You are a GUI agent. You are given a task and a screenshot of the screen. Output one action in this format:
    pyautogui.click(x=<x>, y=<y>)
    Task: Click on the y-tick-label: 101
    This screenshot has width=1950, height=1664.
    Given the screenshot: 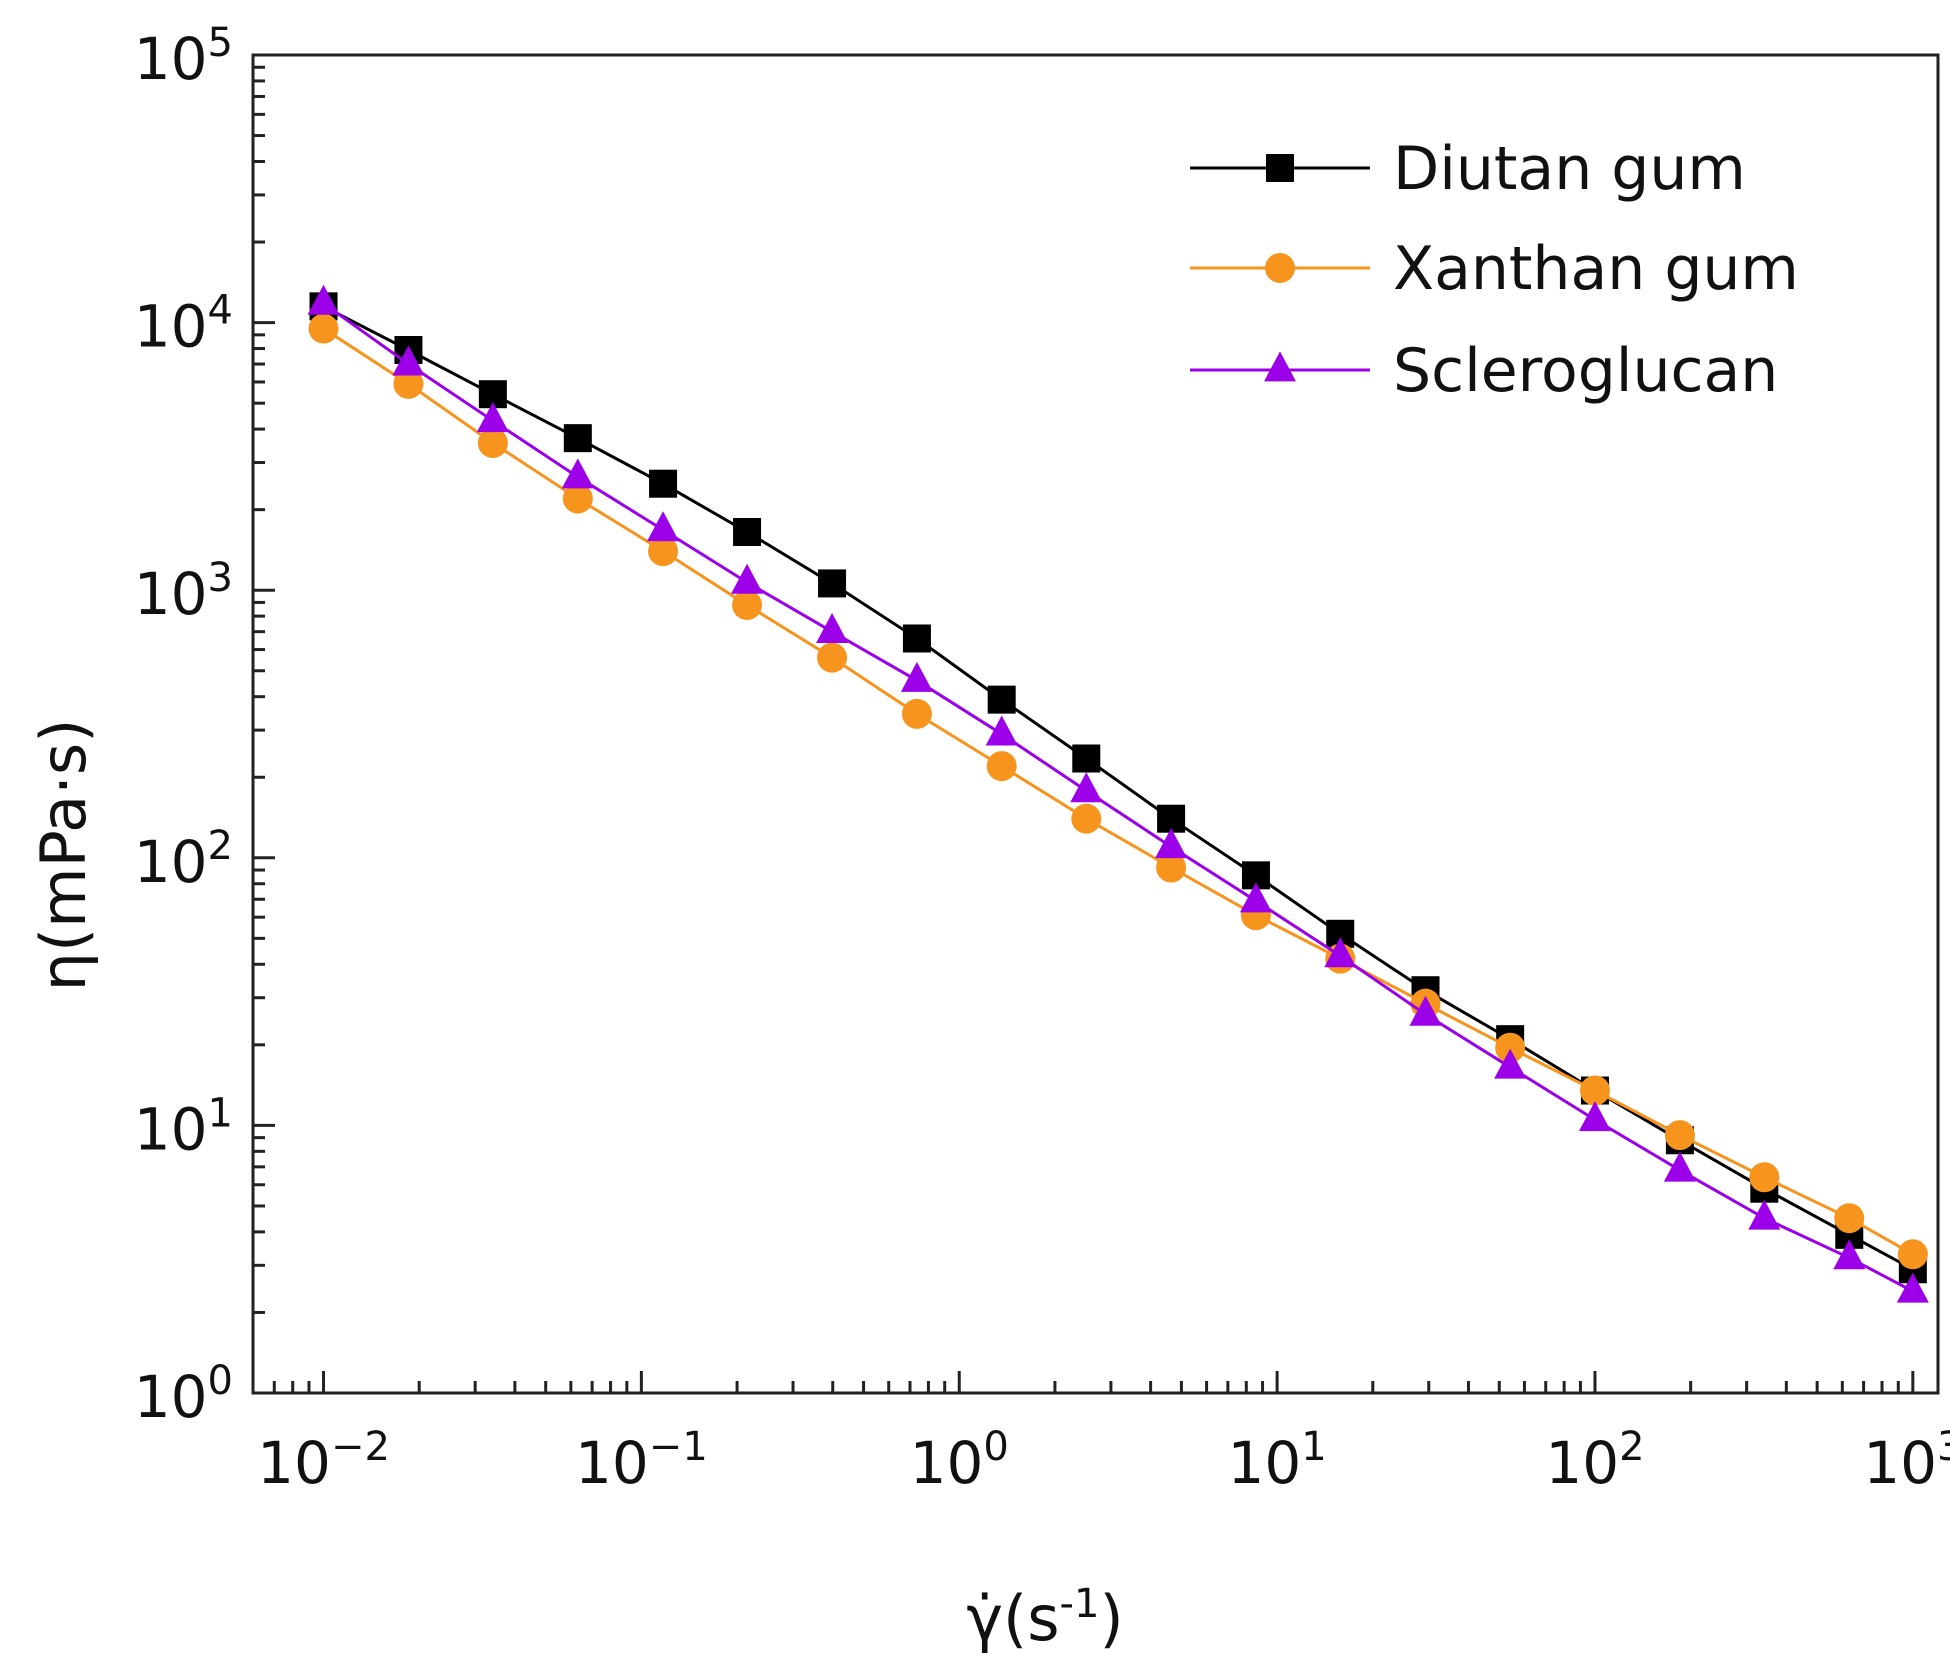 What is the action you would take?
    pyautogui.click(x=183, y=1126)
    